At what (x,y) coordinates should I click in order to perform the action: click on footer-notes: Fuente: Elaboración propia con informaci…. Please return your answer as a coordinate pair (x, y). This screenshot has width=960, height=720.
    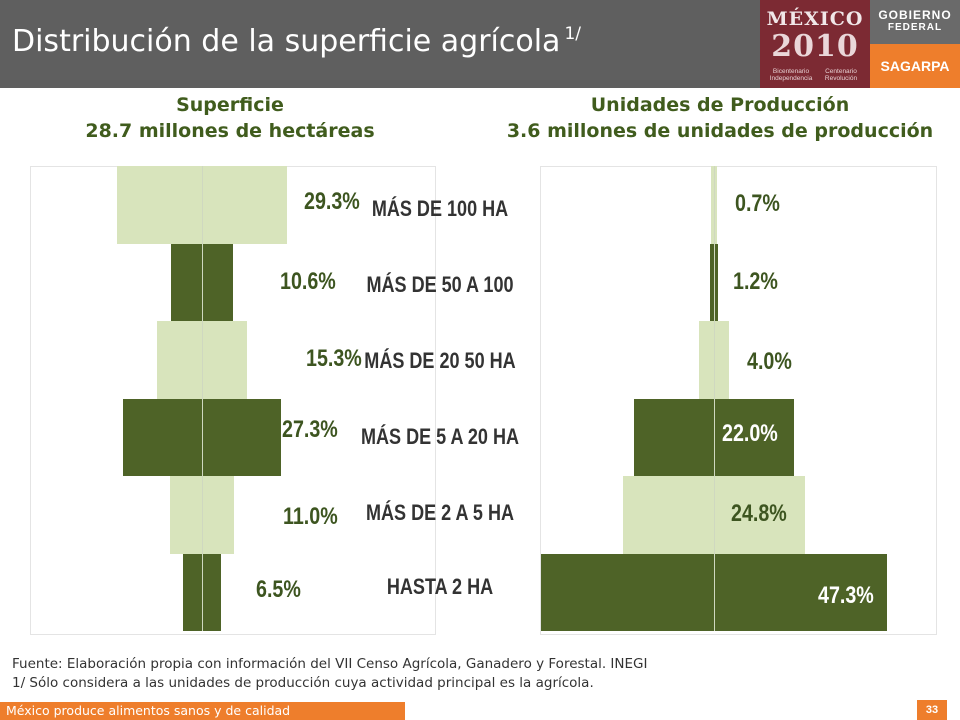
    Looking at the image, I should click on (329, 674).